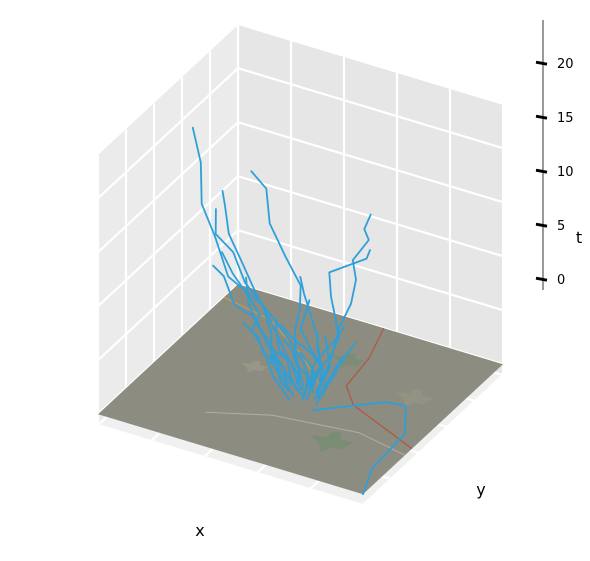  What do you see at coordinates (480, 489) in the screenshot?
I see `y-axis-label: y` at bounding box center [480, 489].